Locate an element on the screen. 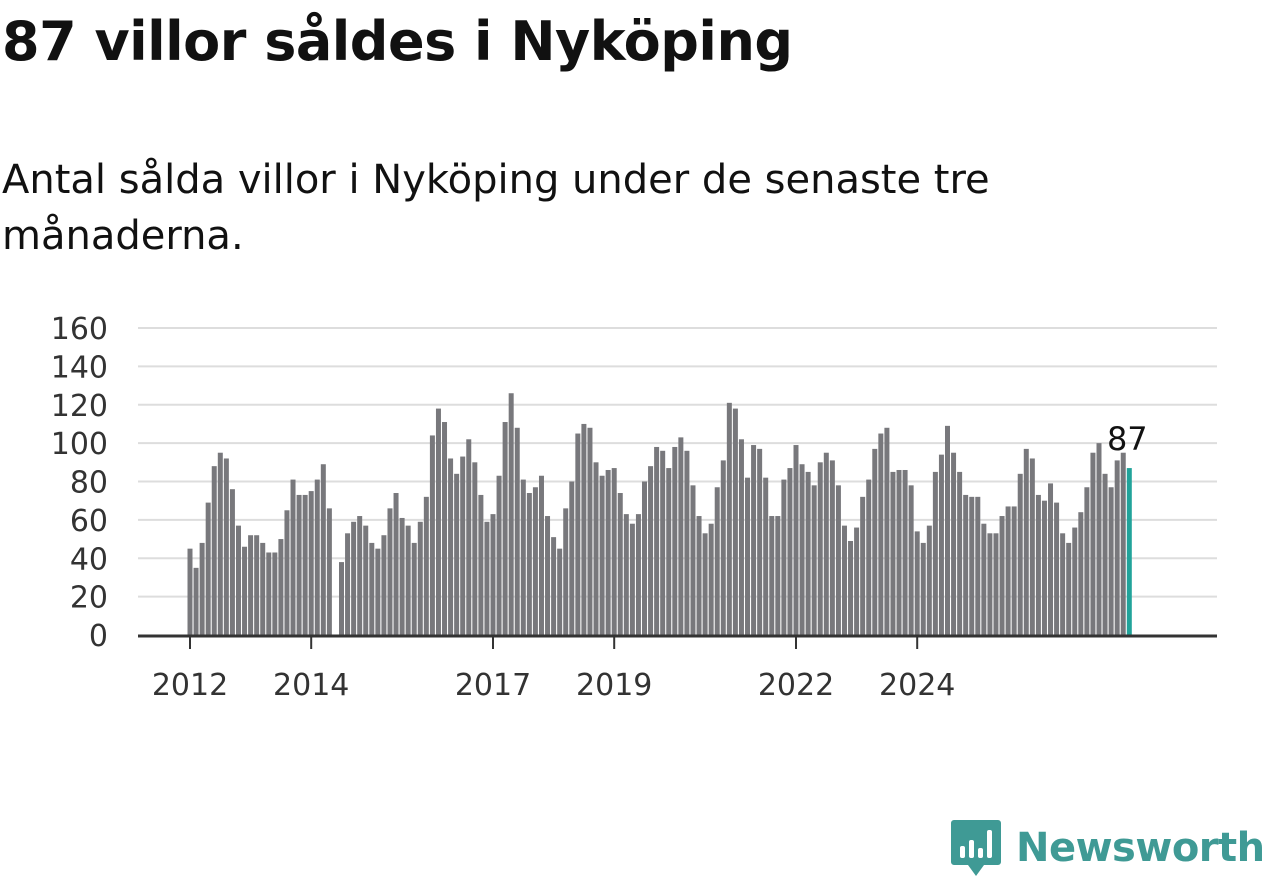 The width and height of the screenshot is (1262, 879). y-tick-label: 40 is located at coordinates (89, 559).